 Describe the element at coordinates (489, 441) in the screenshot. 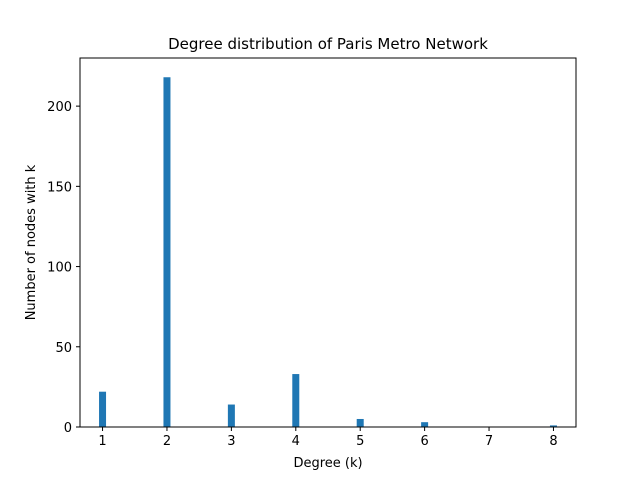

I see `x-tick-label: 7` at that location.